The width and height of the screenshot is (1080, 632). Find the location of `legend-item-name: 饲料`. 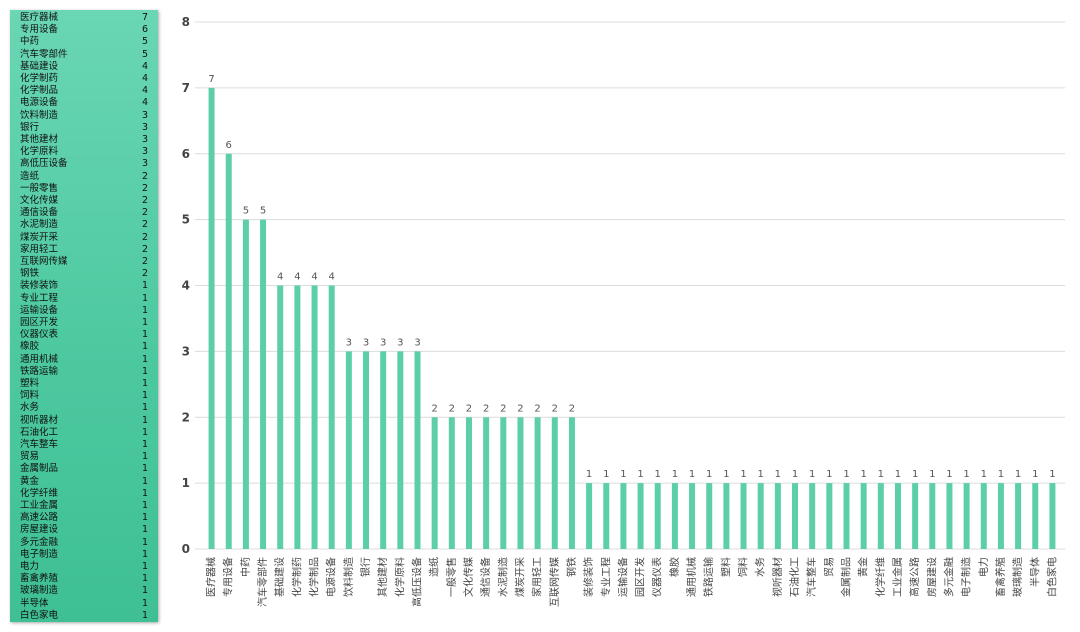

legend-item-name: 饲料 is located at coordinates (30, 396).